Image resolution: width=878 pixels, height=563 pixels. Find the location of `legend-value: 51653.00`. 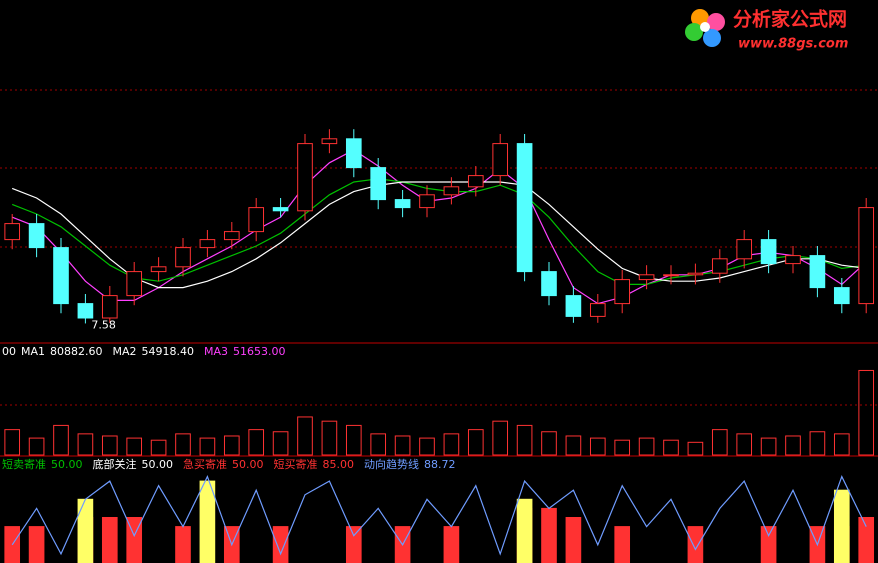

legend-value: 51653.00 is located at coordinates (259, 351).